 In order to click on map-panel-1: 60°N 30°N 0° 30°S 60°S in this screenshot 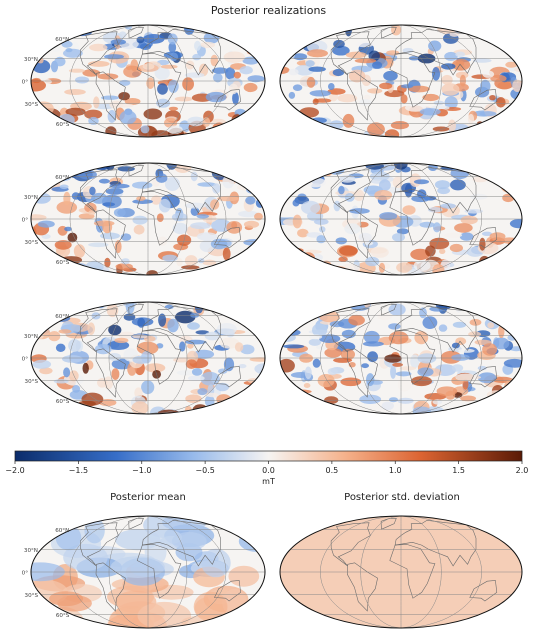, I will do `click(144, 81)`.